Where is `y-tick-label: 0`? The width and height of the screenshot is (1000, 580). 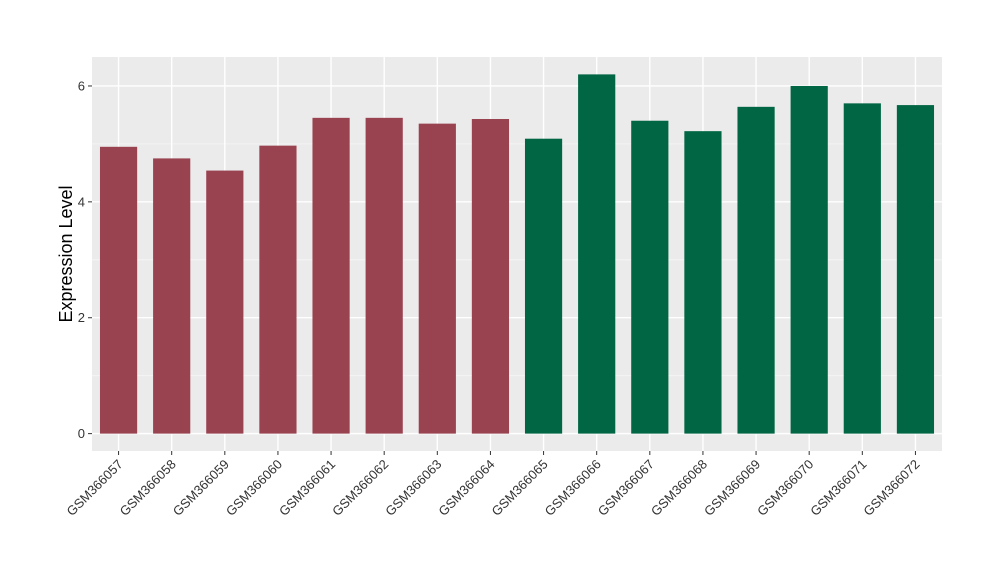 y-tick-label: 0 is located at coordinates (81, 433).